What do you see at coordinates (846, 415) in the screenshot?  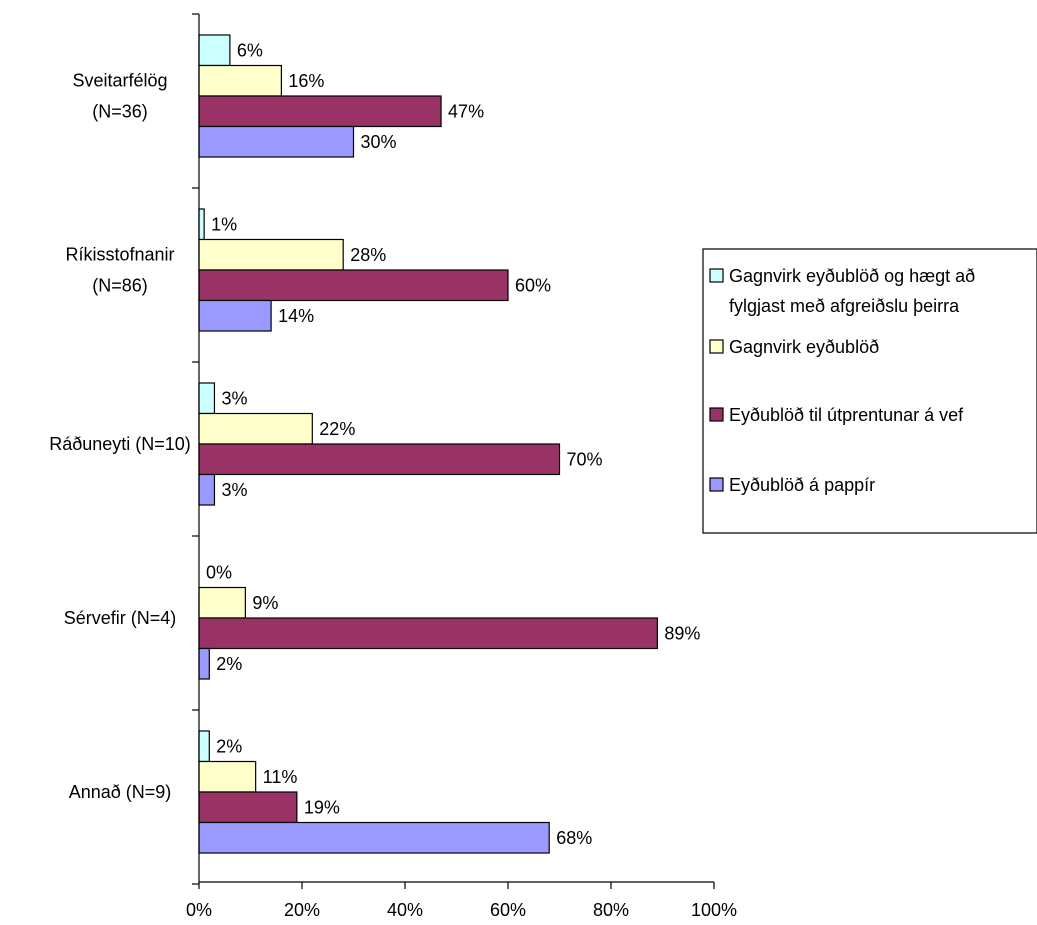 I see `legend-label: Eyðublöð til útprentunar á vef` at bounding box center [846, 415].